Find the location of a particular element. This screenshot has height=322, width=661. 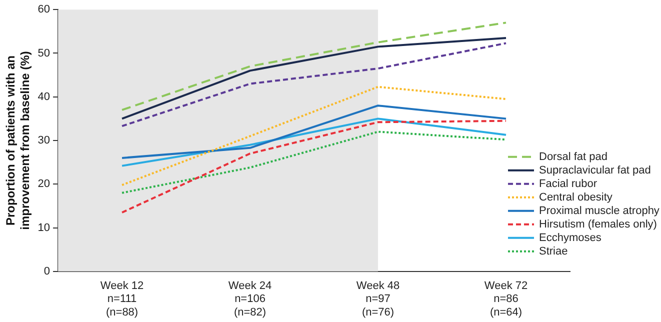

y-tick-label: 0 is located at coordinates (47, 271).